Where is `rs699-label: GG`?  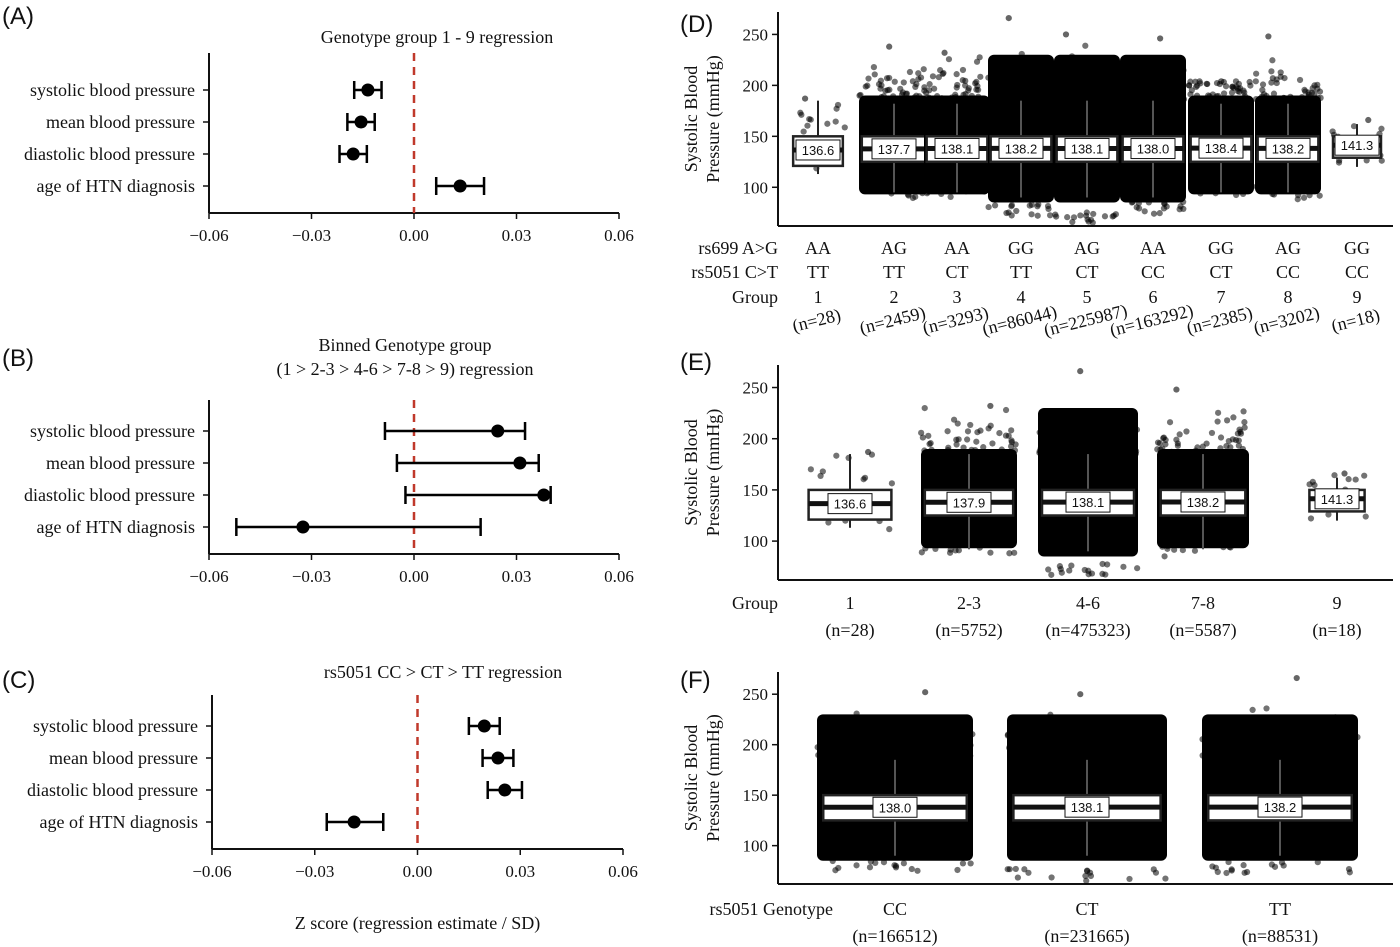
rs699-label: GG is located at coordinates (1221, 248).